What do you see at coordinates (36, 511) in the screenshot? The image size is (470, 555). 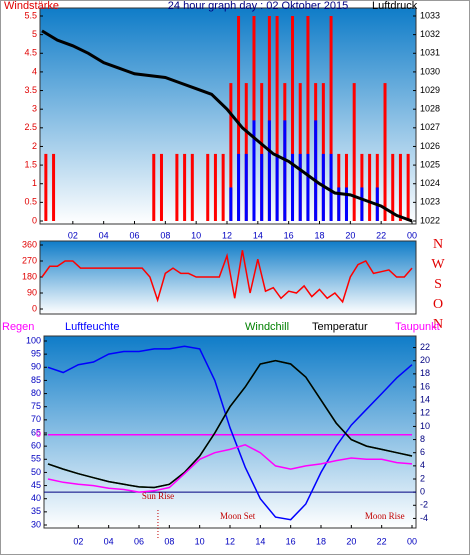 I see `y-tick-label: 35` at bounding box center [36, 511].